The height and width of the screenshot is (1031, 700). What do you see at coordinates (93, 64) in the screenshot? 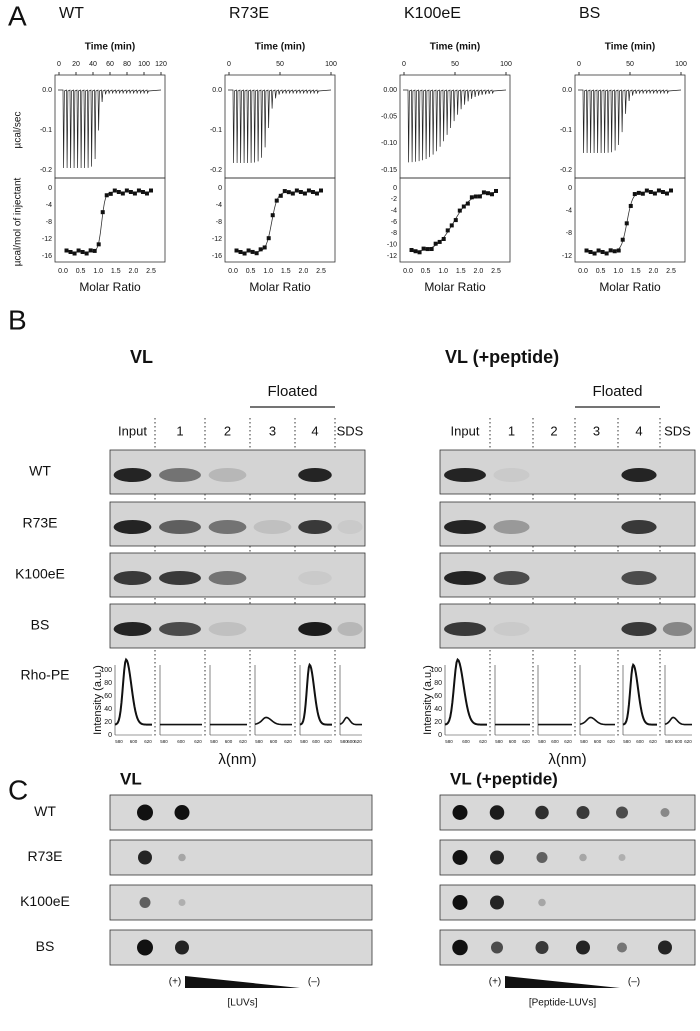
I see `label: 40` at bounding box center [93, 64].